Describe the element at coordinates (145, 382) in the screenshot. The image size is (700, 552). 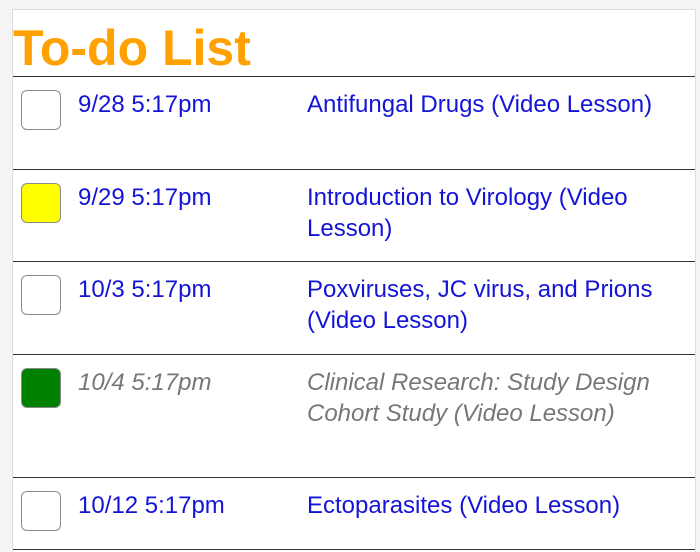
I see `due-date: 10/4 5:17pm` at that location.